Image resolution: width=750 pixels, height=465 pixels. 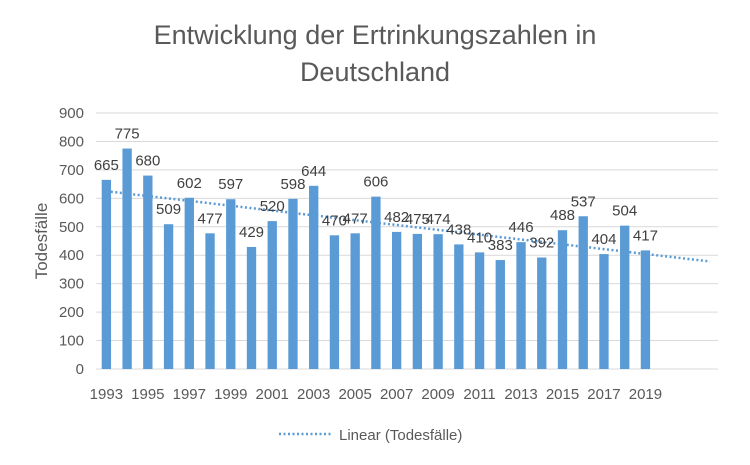 I want to click on y-tick-label: 500, so click(x=71, y=227).